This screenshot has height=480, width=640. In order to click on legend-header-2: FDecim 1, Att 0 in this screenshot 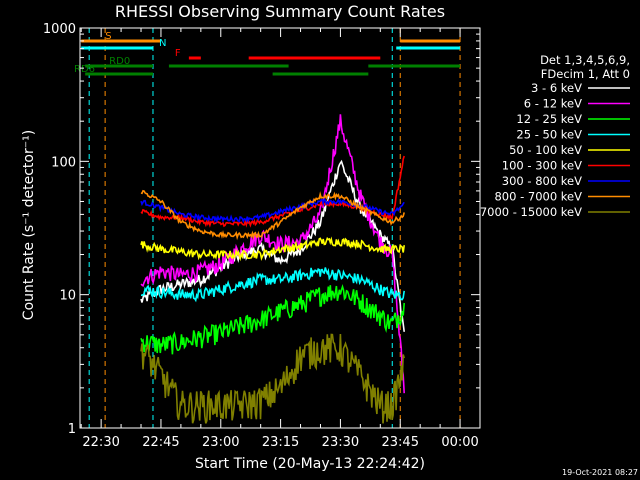, I will do `click(585, 74)`.